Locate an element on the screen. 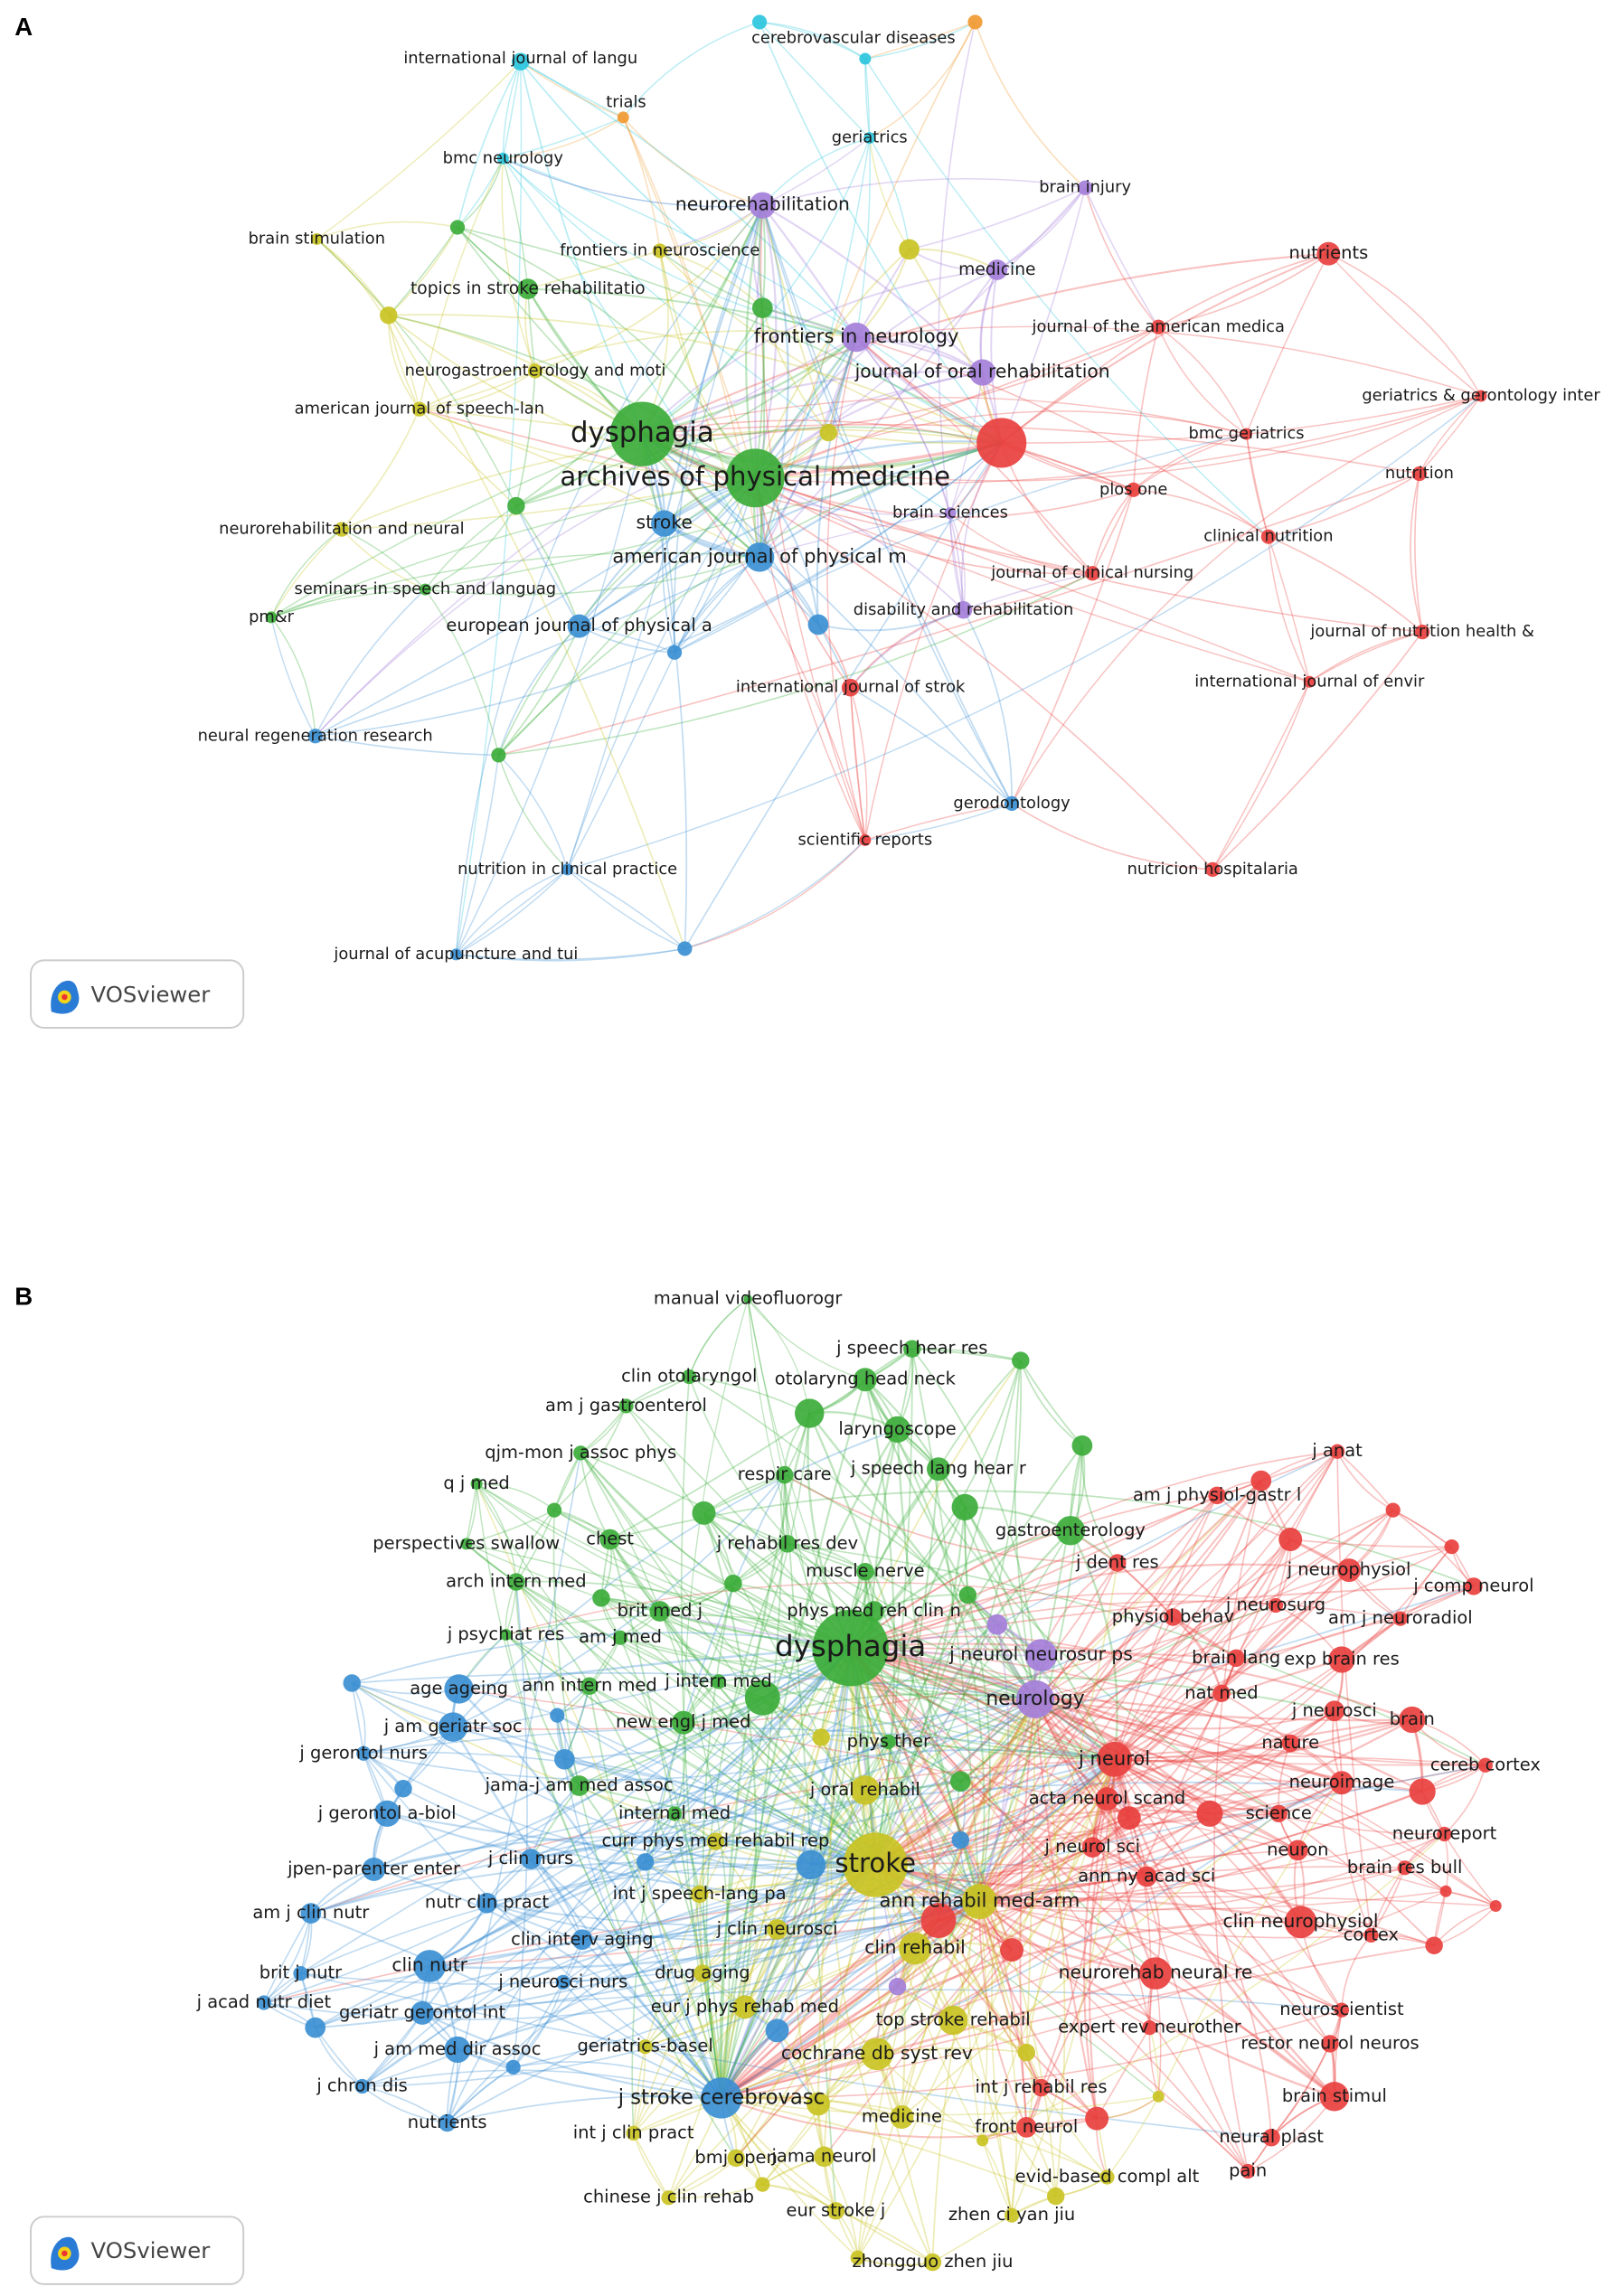 This screenshot has width=1613, height=2296. node-label: jpen-parenter enter is located at coordinates (373, 1868).